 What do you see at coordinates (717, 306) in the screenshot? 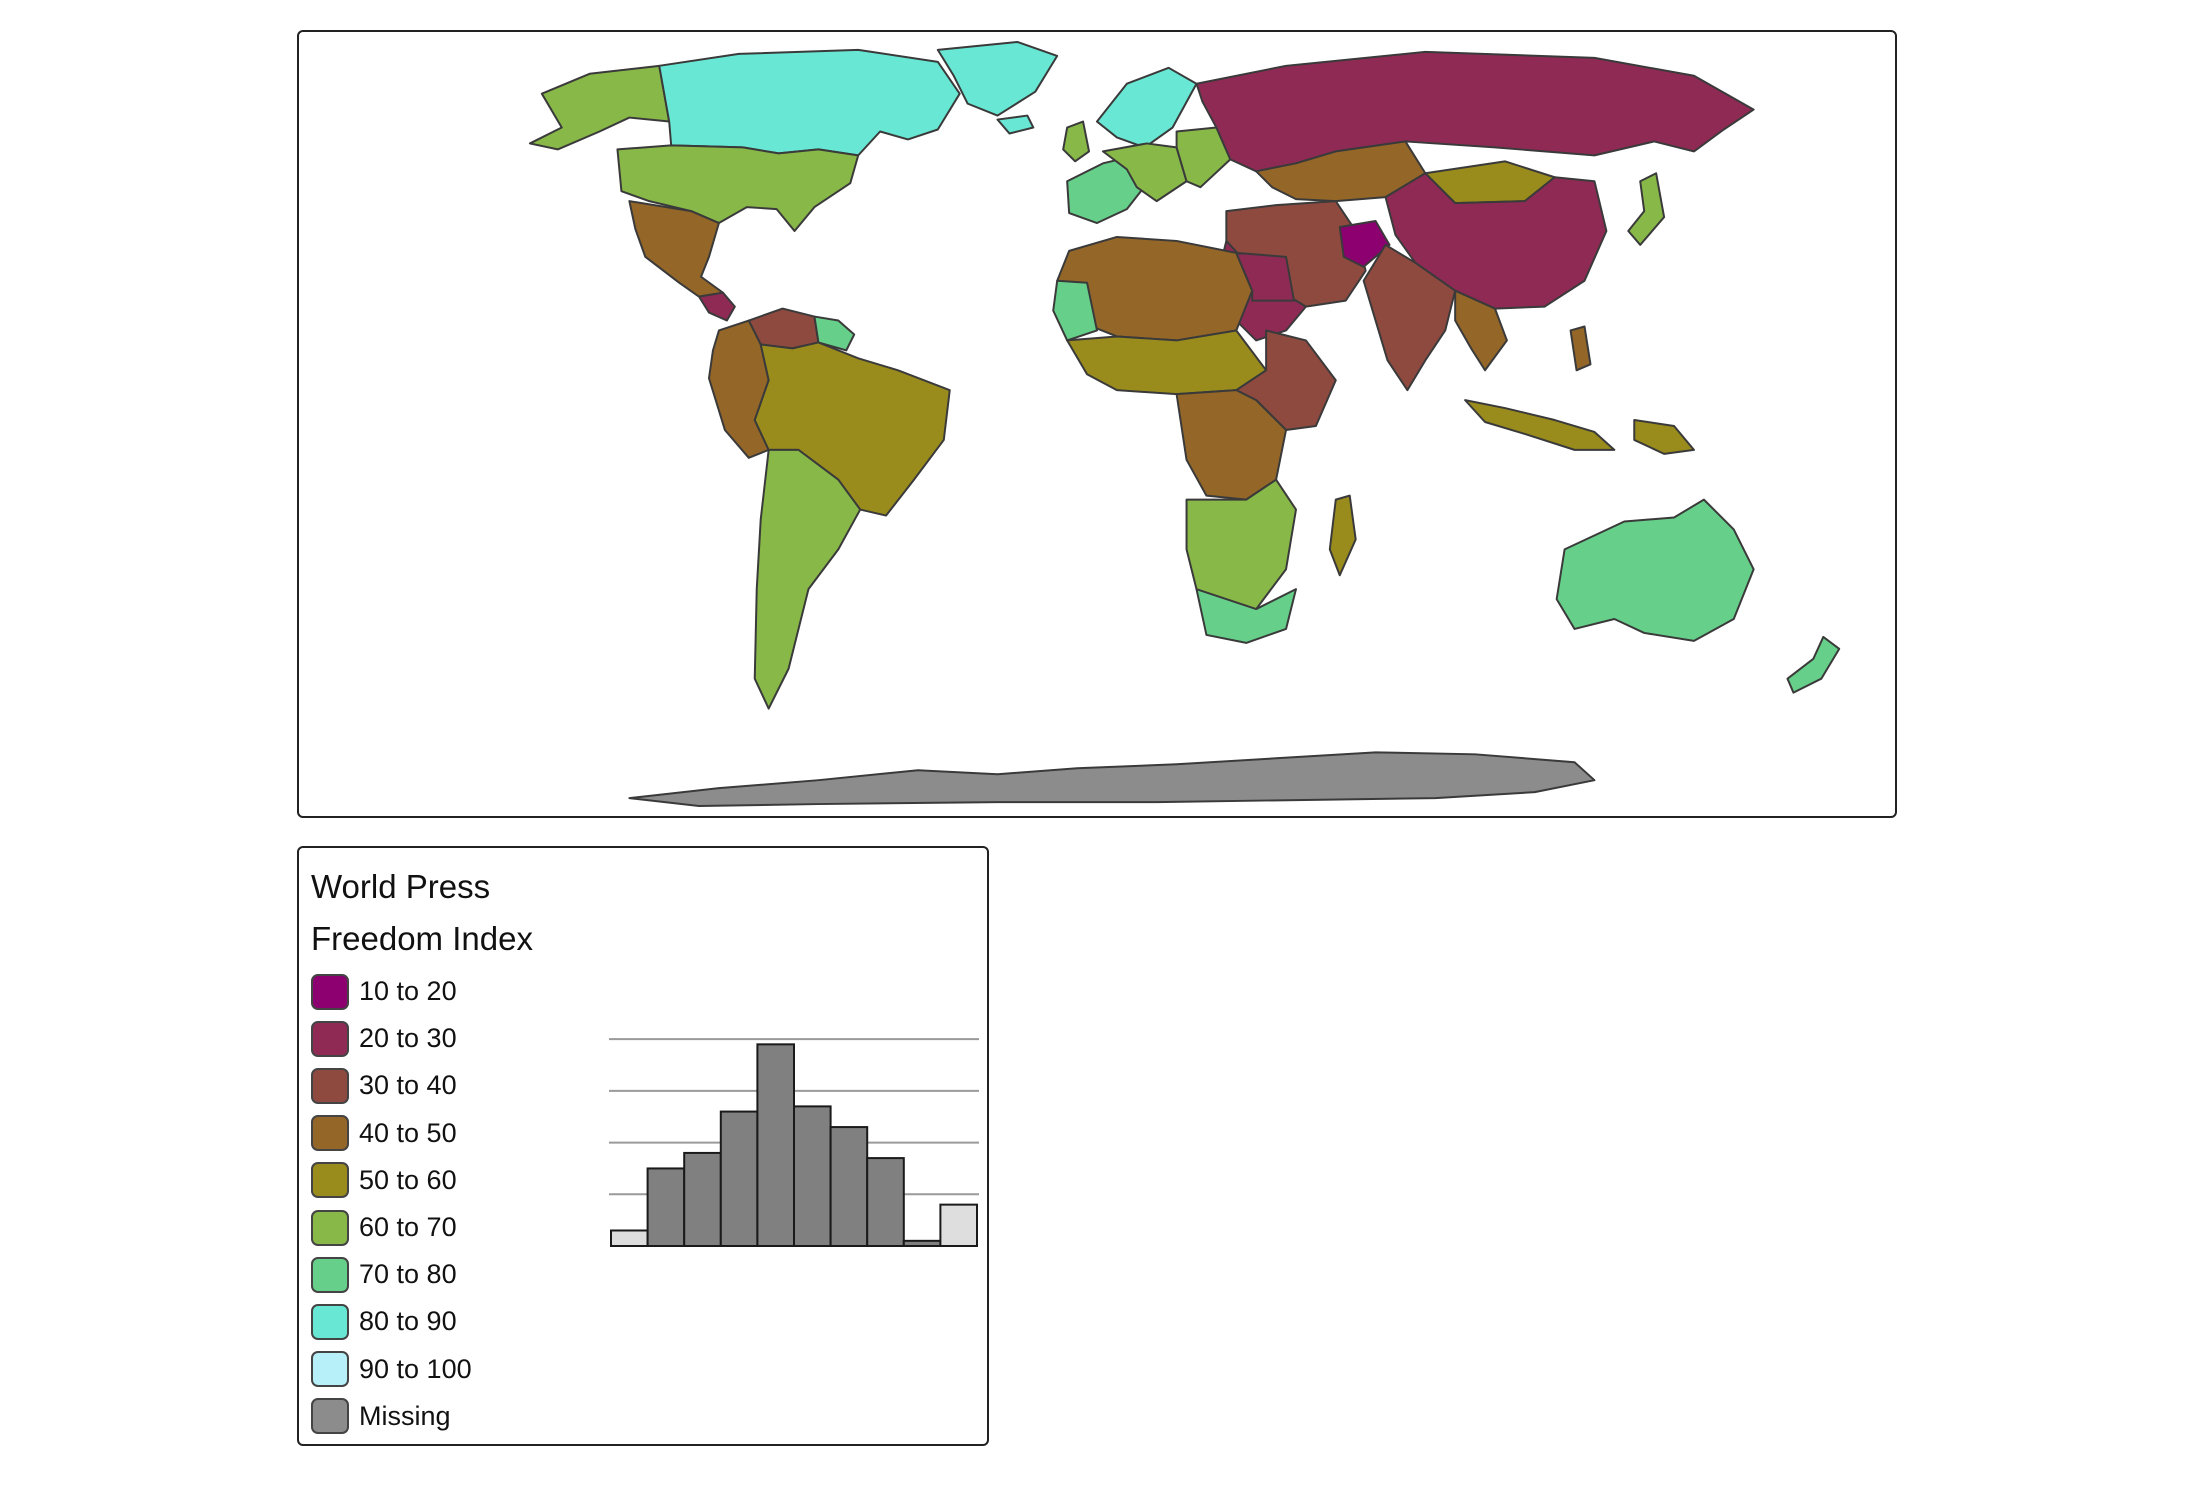
I see `country-central-america` at bounding box center [717, 306].